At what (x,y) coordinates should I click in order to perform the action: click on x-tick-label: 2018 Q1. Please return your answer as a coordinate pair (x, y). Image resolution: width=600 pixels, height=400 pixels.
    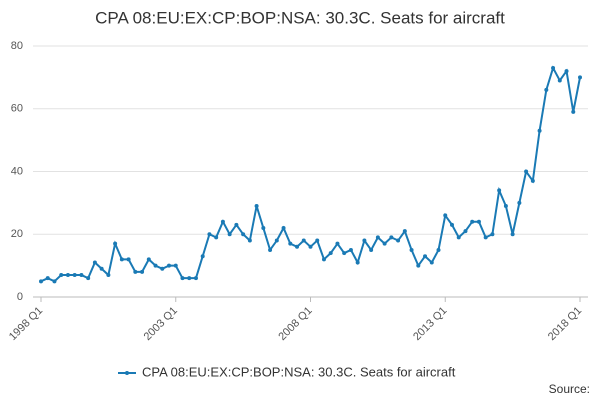
    Looking at the image, I should click on (565, 324).